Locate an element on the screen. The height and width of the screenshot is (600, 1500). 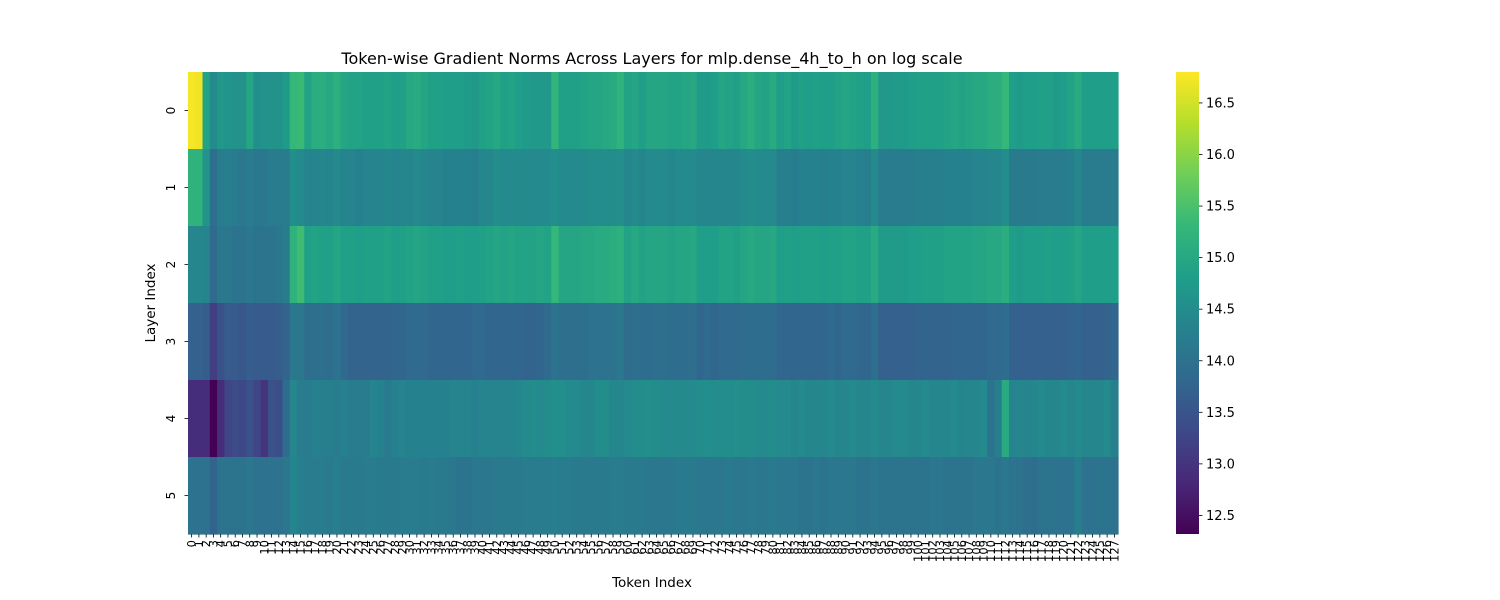
x-tick-label: 73 is located at coordinates (722, 547).